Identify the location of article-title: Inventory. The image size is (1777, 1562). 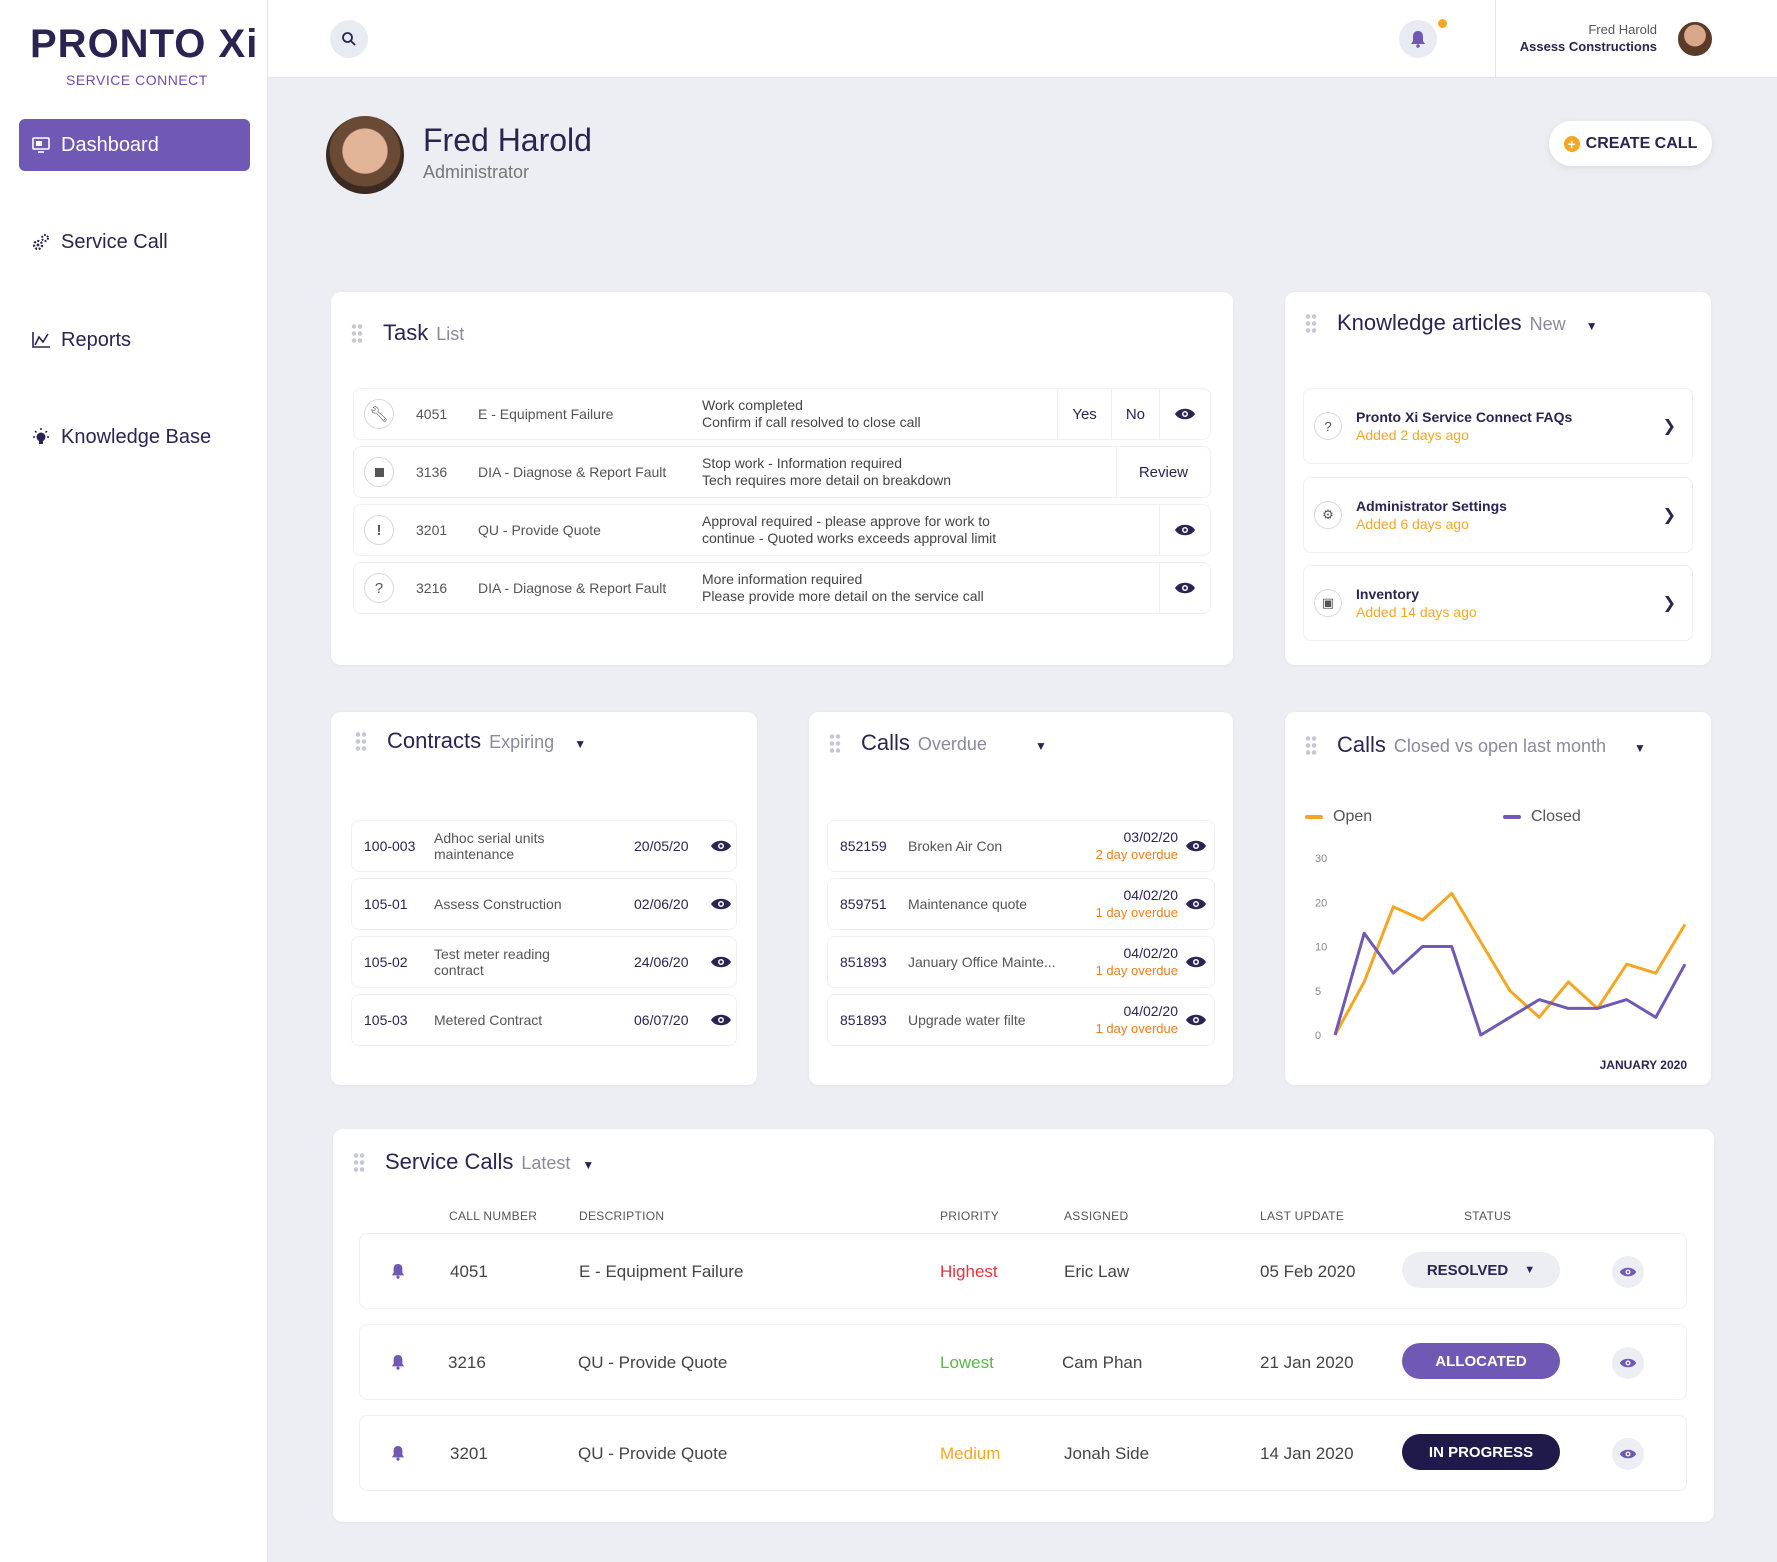
(1388, 594).